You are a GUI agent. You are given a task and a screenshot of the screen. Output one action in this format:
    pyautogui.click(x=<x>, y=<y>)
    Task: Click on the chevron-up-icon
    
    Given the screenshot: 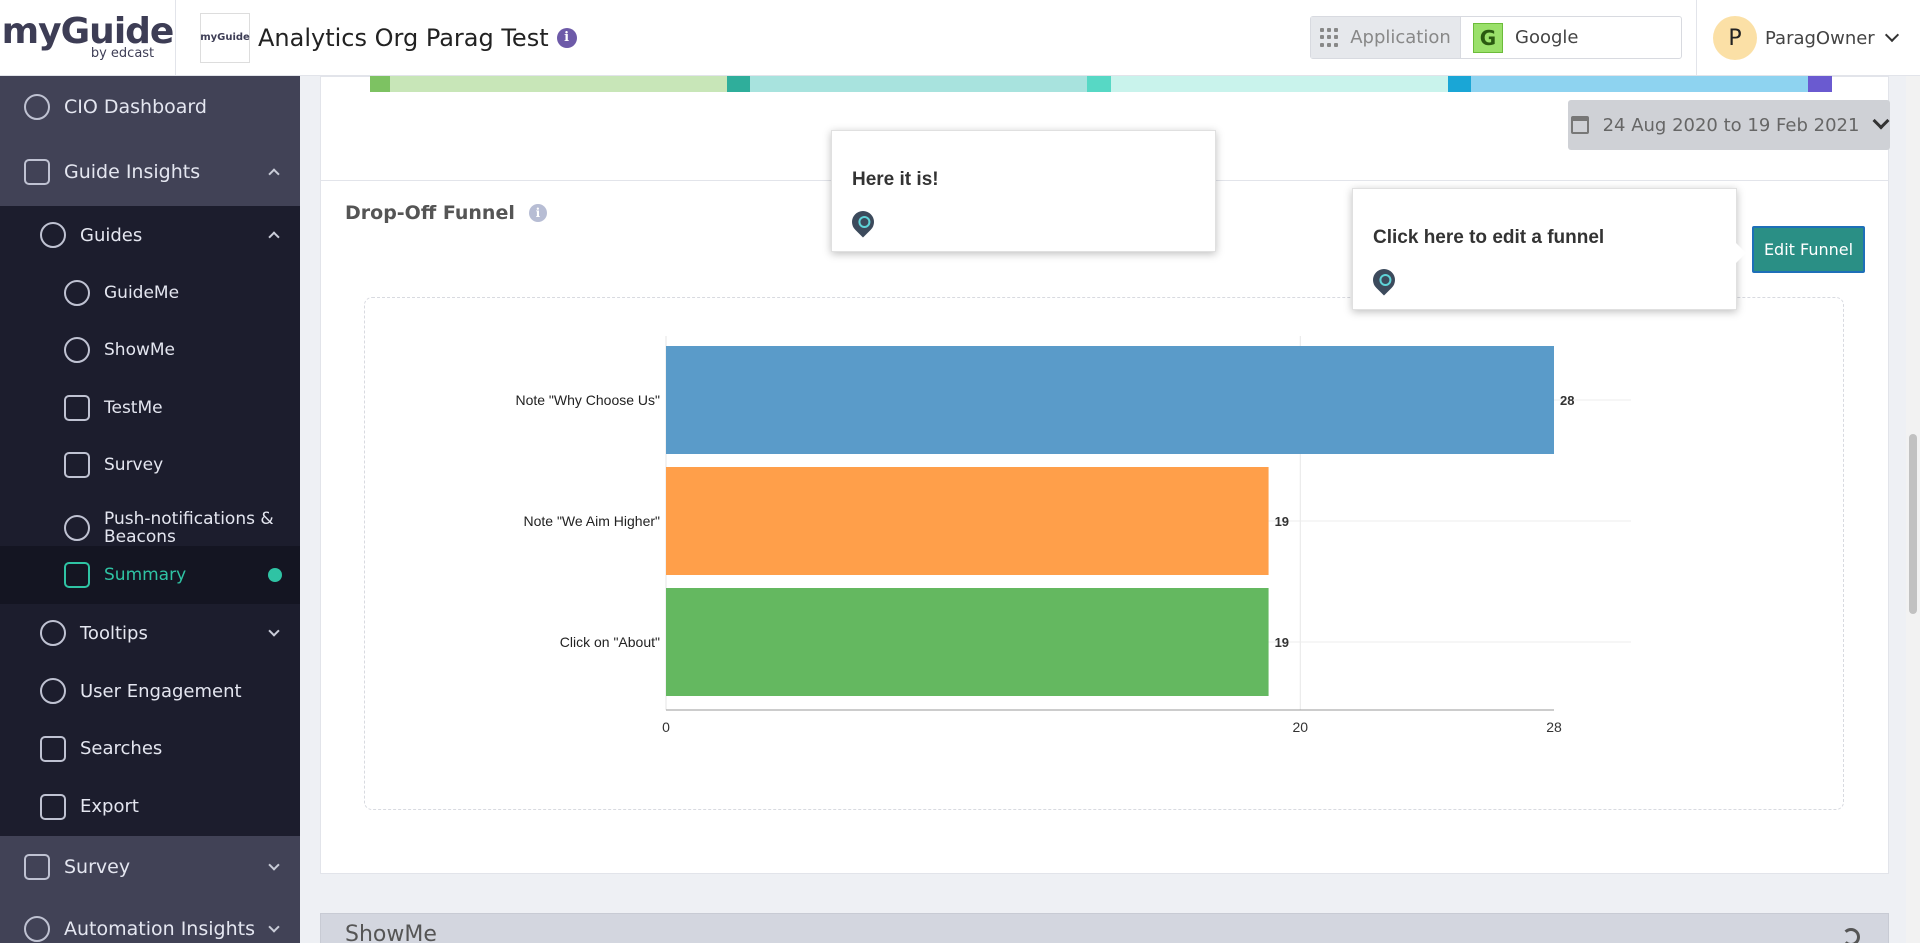 What is the action you would take?
    pyautogui.click(x=274, y=237)
    